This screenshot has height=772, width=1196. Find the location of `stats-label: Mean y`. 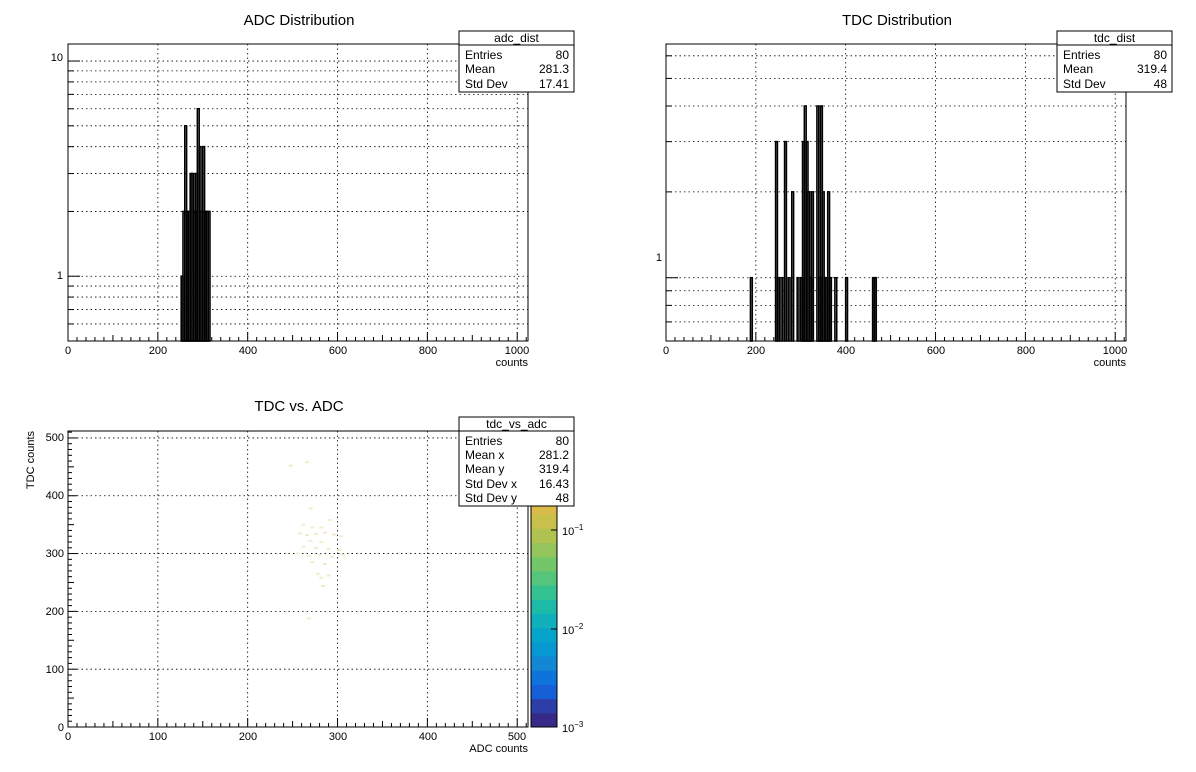

stats-label: Mean y is located at coordinates (484, 469).